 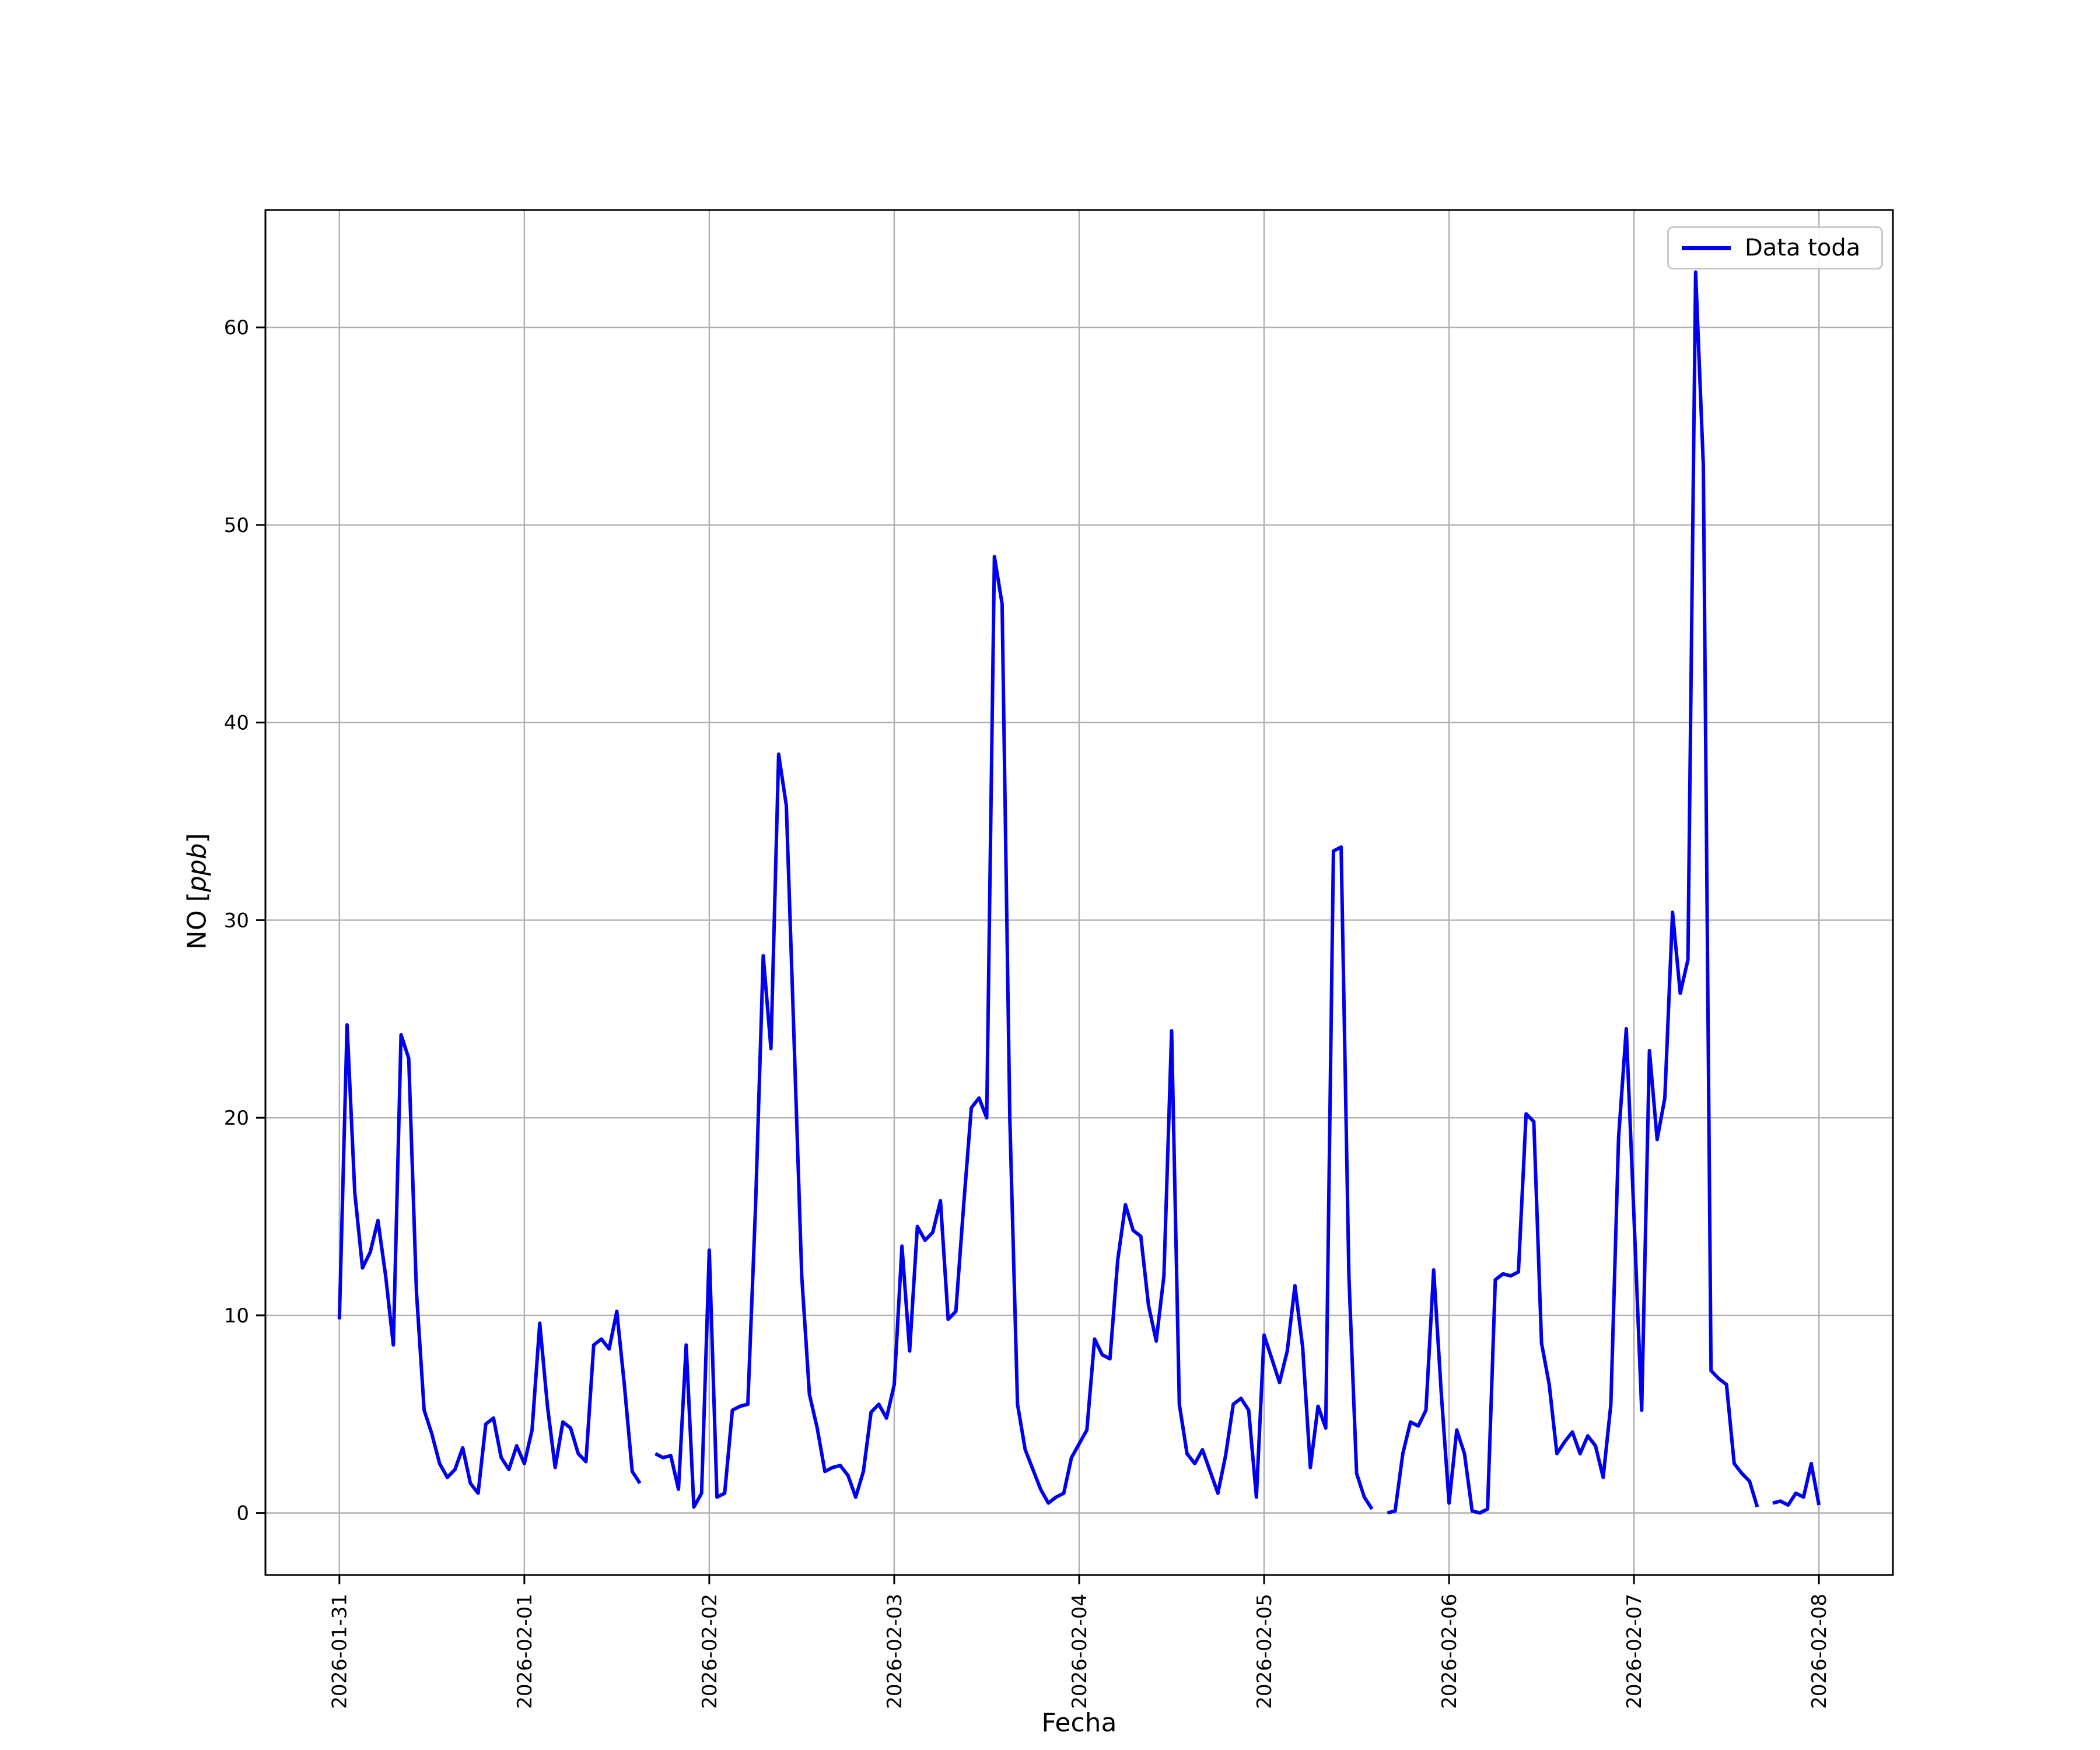 I want to click on x-tick-label: 2026-02-07, so click(x=1634, y=1651).